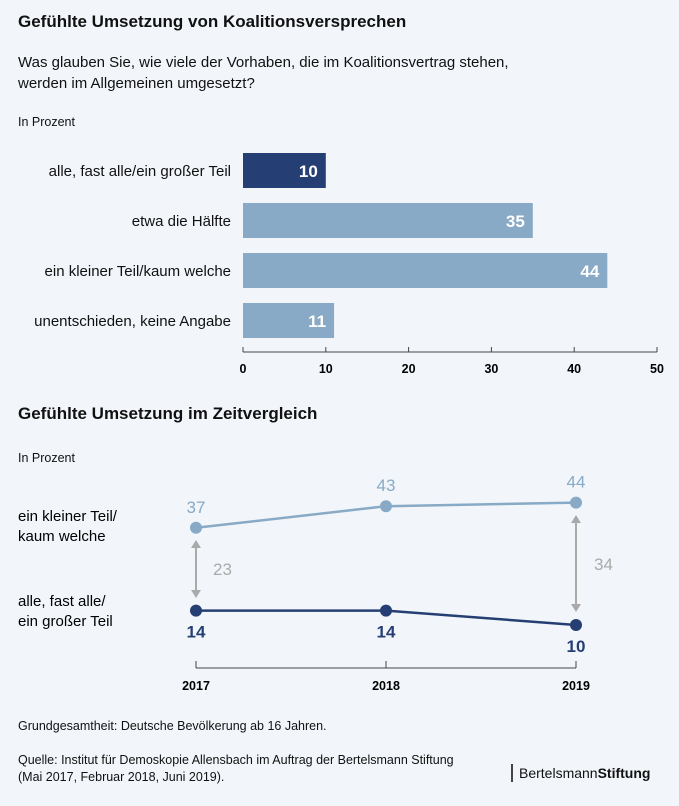 The height and width of the screenshot is (806, 679). Describe the element at coordinates (326, 369) in the screenshot. I see `x-tick-label: 10` at that location.